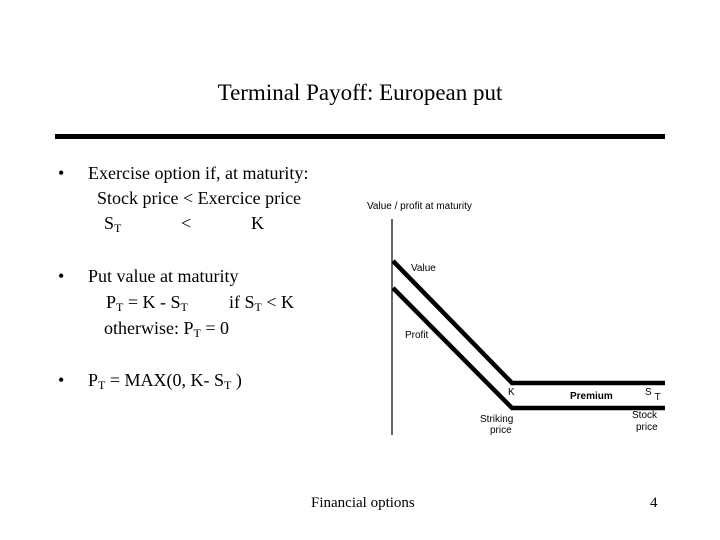  I want to click on slide-title: Terminal Payoff: European put, so click(360, 92).